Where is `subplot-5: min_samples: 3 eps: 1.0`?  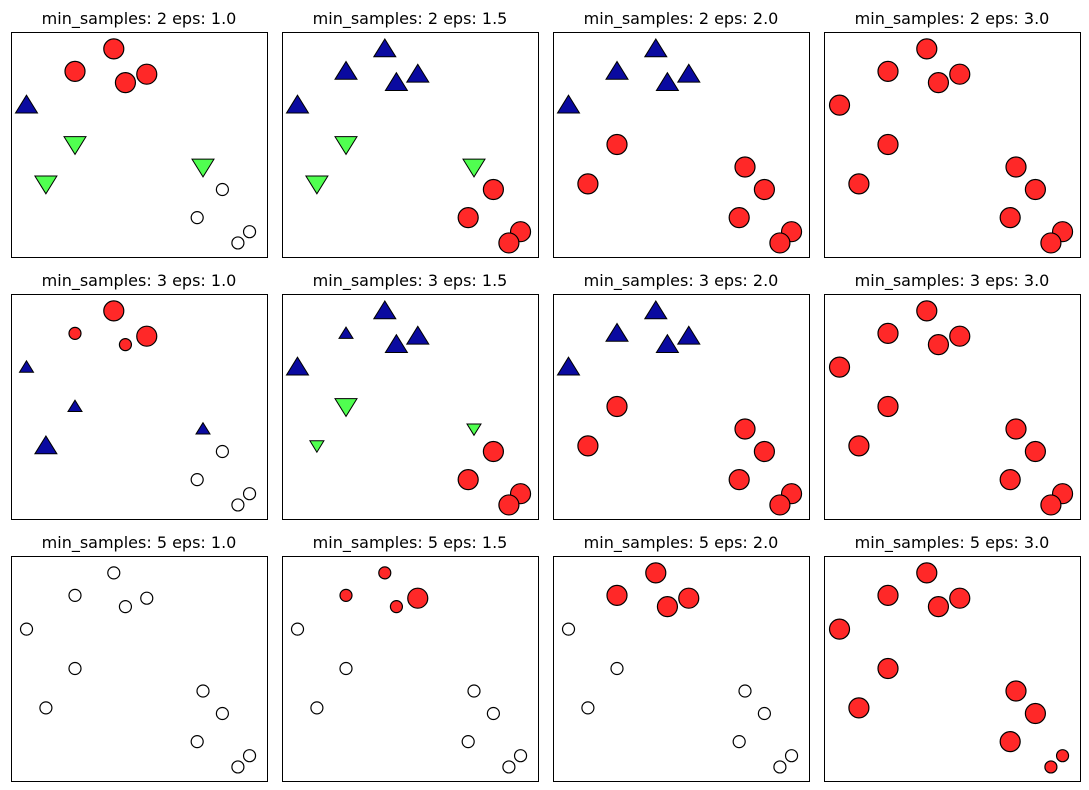
subplot-5: min_samples: 3 eps: 1.0 is located at coordinates (139, 395).